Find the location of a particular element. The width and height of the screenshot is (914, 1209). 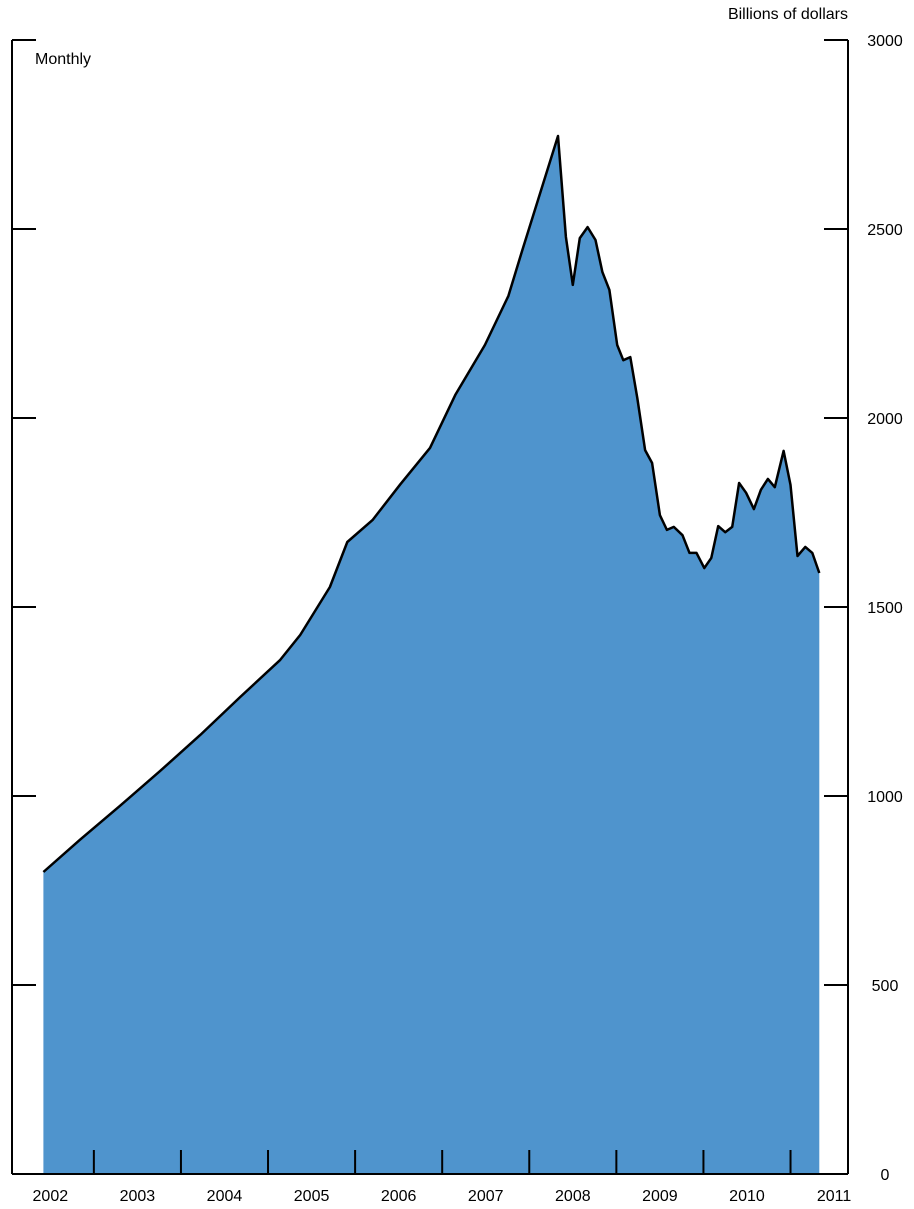

x-tick-label: 2009 is located at coordinates (660, 1196).